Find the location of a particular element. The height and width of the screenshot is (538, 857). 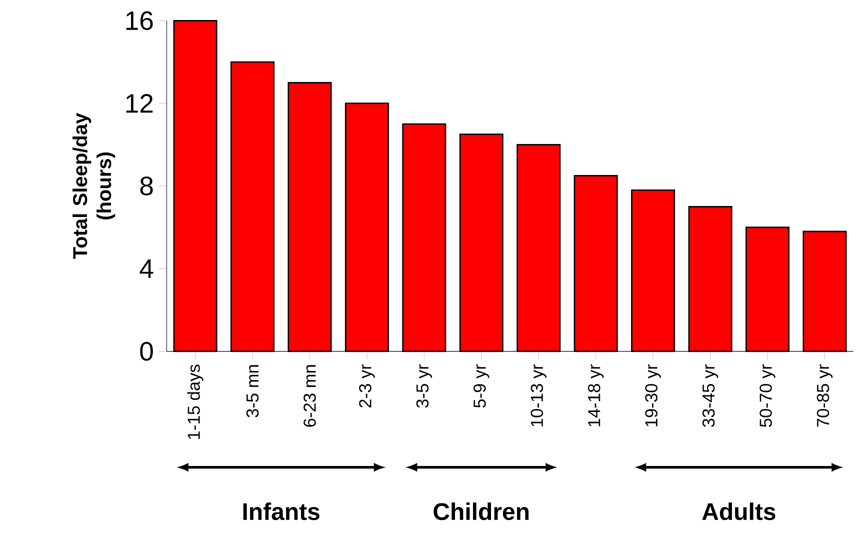

x-tick-label: 10-13 yr is located at coordinates (538, 395).